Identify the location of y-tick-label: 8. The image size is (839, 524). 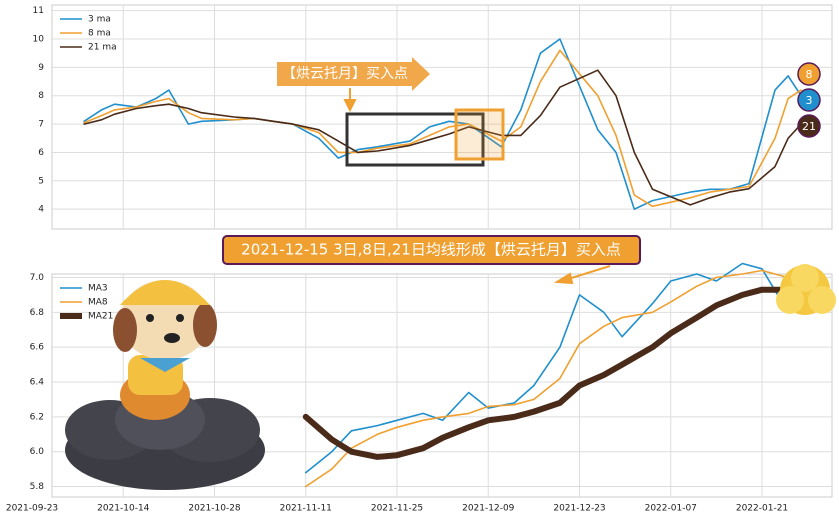
(41, 96).